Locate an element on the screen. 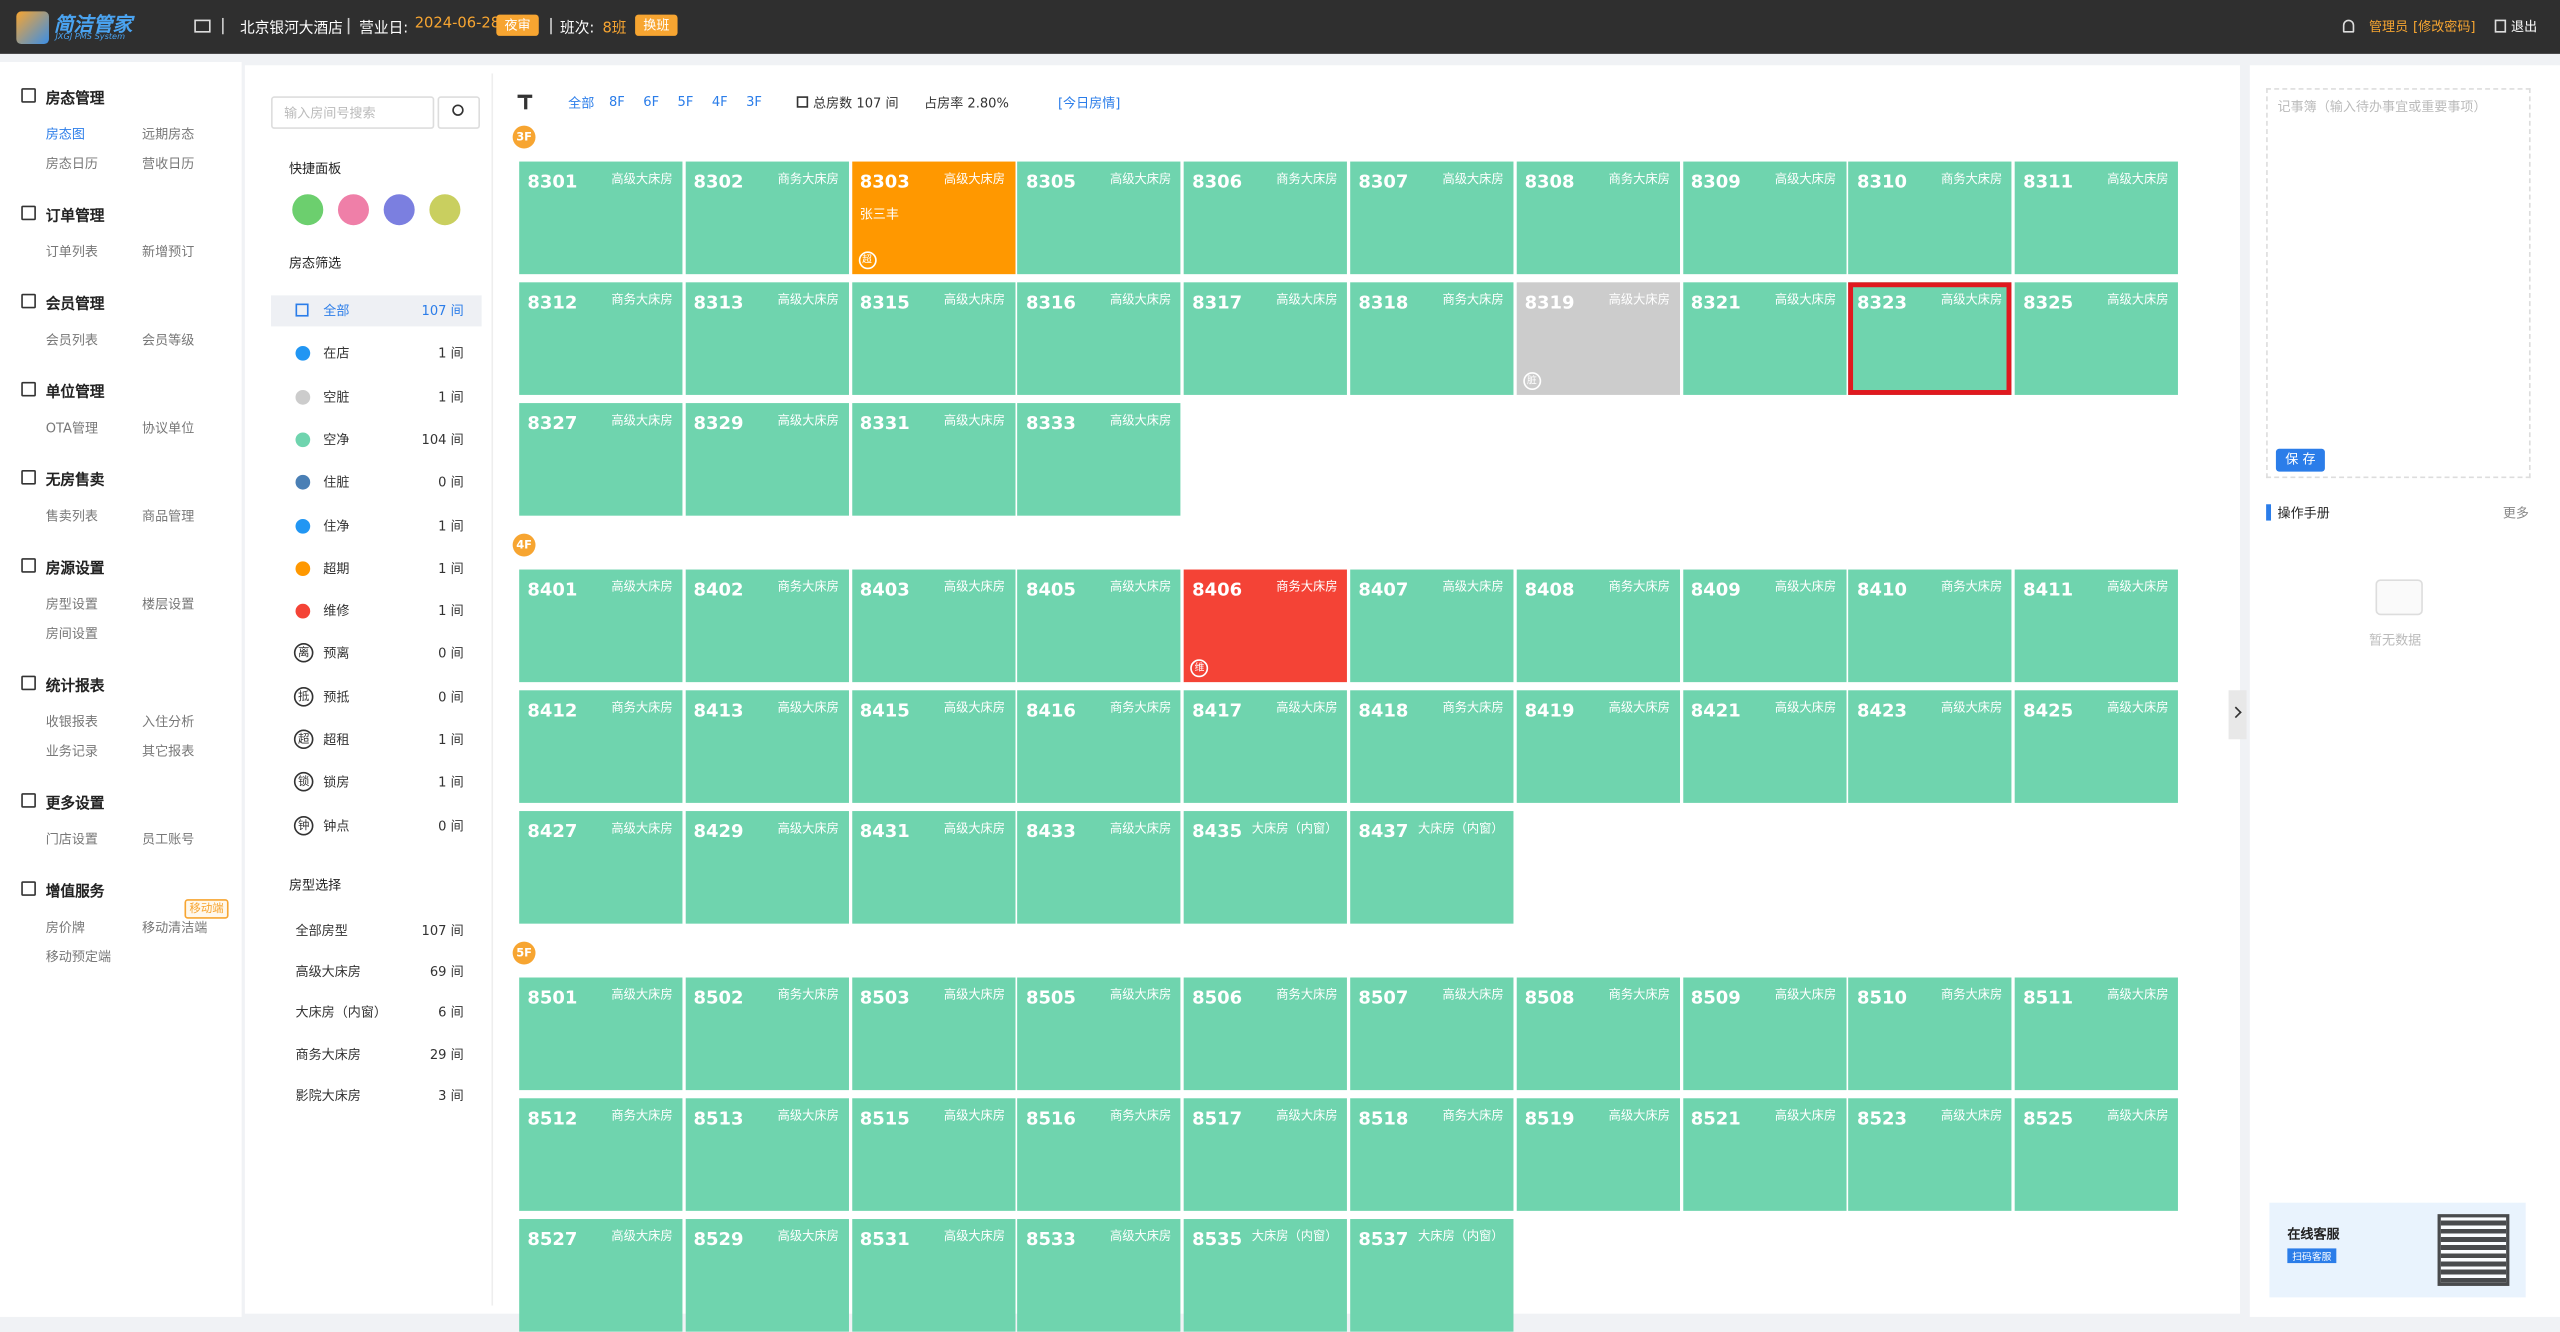  room-tile: 8537 大床房（内窗） is located at coordinates (1432, 1275).